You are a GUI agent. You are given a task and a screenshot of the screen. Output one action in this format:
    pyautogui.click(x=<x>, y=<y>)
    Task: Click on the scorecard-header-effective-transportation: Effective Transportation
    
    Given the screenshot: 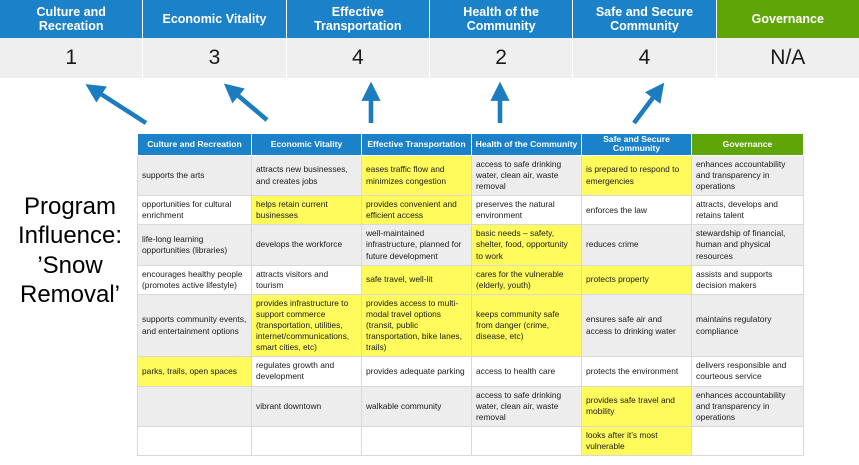 What is the action you would take?
    pyautogui.click(x=357, y=19)
    